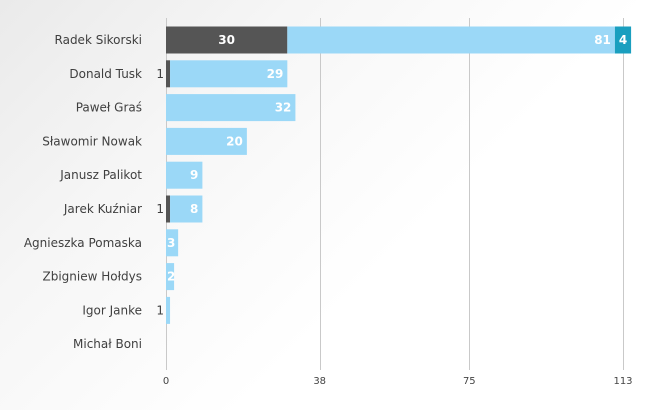 This screenshot has width=670, height=410. I want to click on data-label: 20, so click(234, 141).